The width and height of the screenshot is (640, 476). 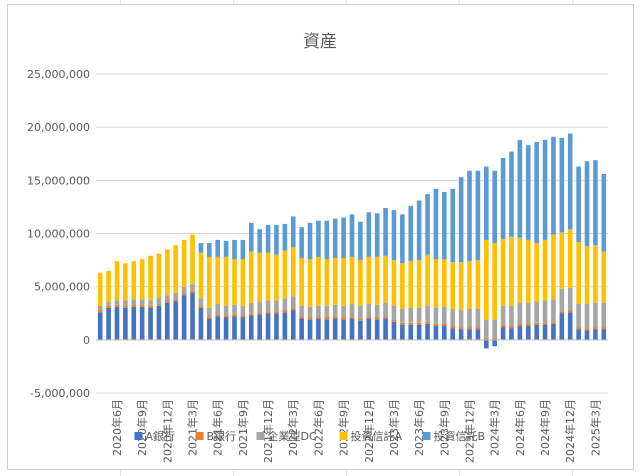 I want to click on chart-title: 資産, so click(x=320, y=42).